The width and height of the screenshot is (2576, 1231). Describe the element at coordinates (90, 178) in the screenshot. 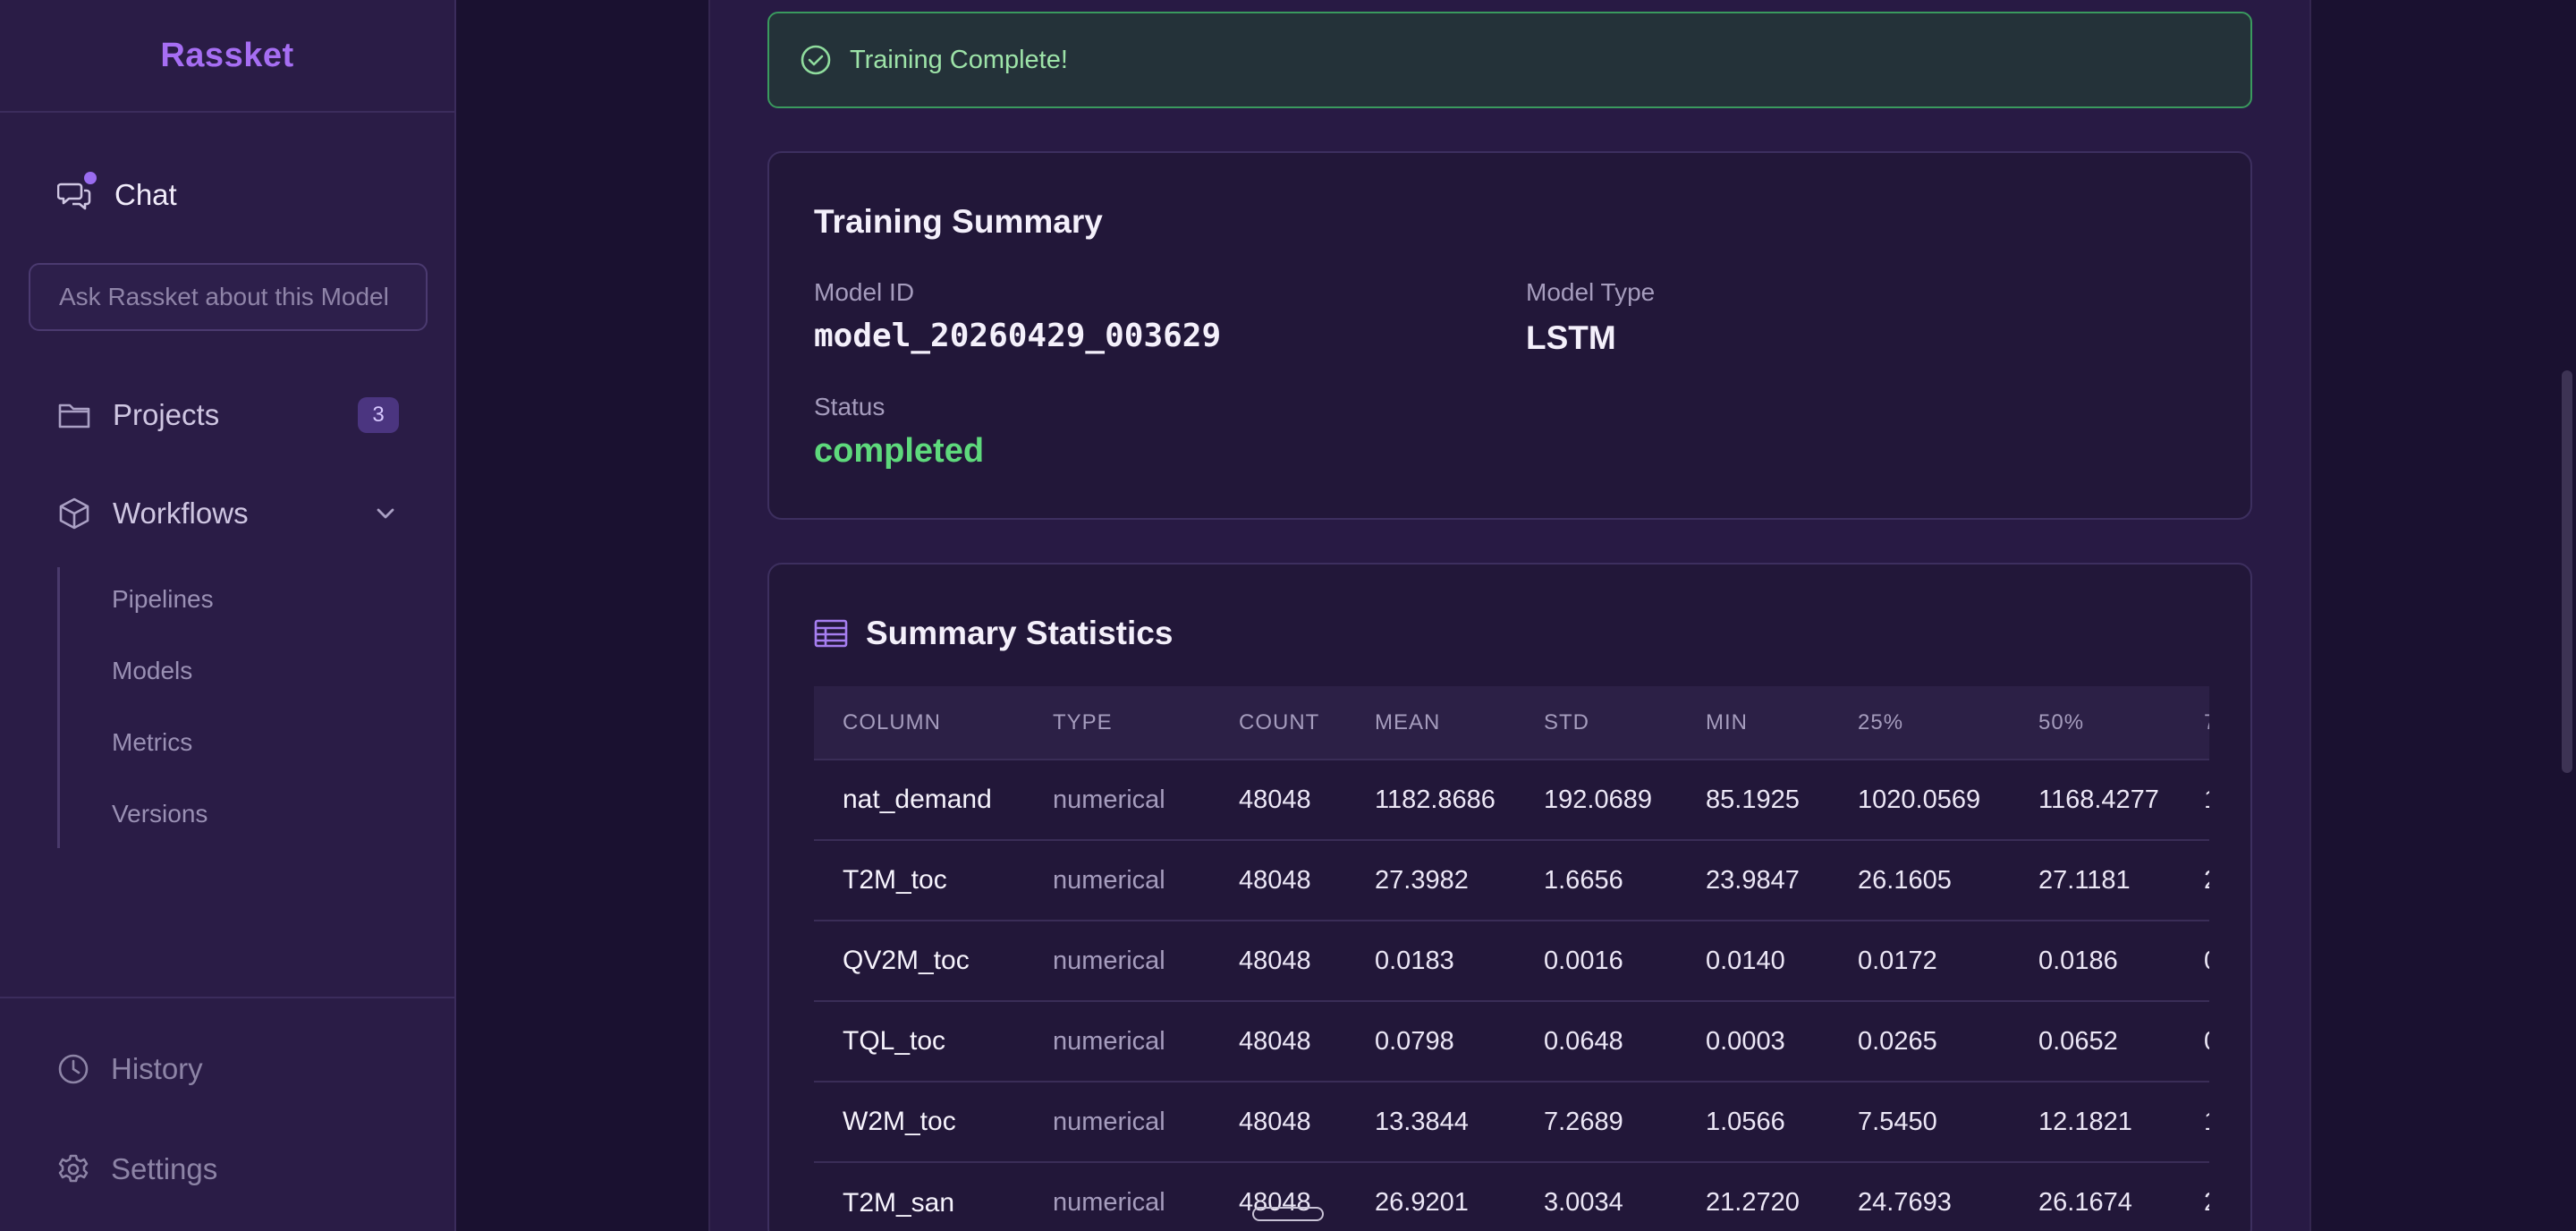

I see `notification-dot` at that location.